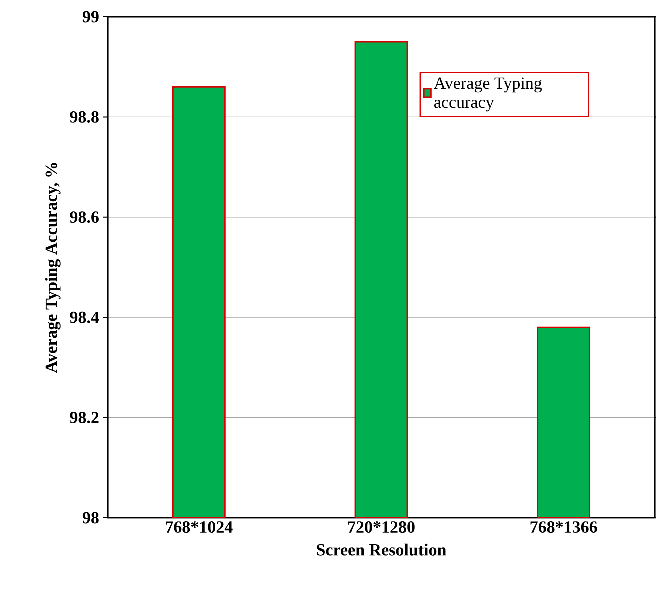 The image size is (656, 599). What do you see at coordinates (90, 518) in the screenshot?
I see `y-tick-label: 98` at bounding box center [90, 518].